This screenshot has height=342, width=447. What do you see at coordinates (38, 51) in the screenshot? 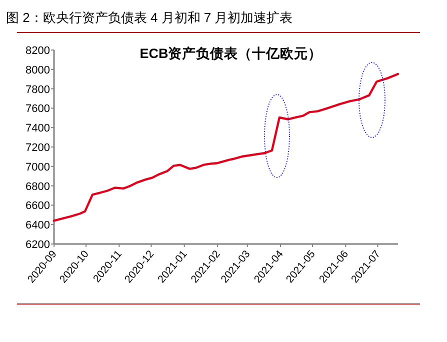
I see `y-tick-label: 8200` at bounding box center [38, 51].